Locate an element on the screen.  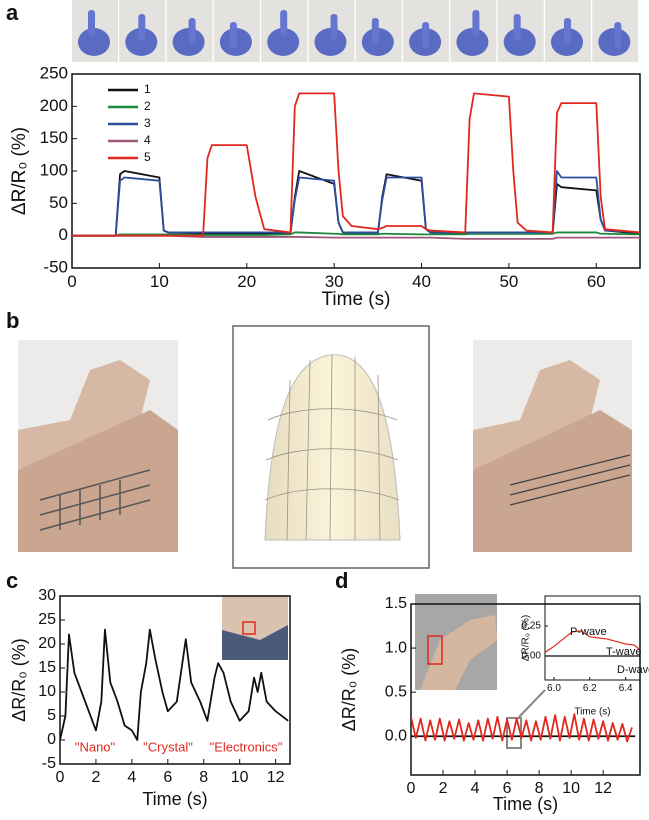
legend-label: 3 is located at coordinates (147, 123).